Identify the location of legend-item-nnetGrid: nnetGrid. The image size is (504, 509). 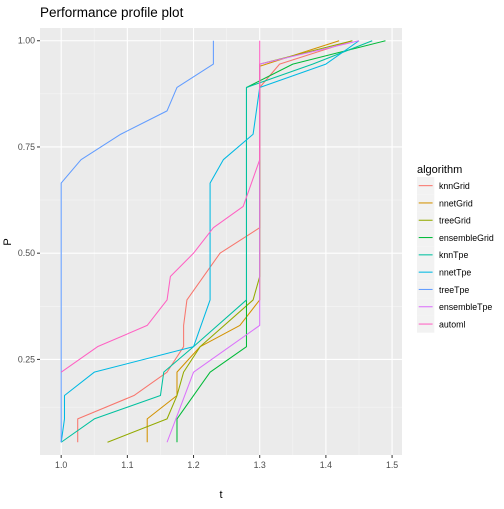
(445, 203).